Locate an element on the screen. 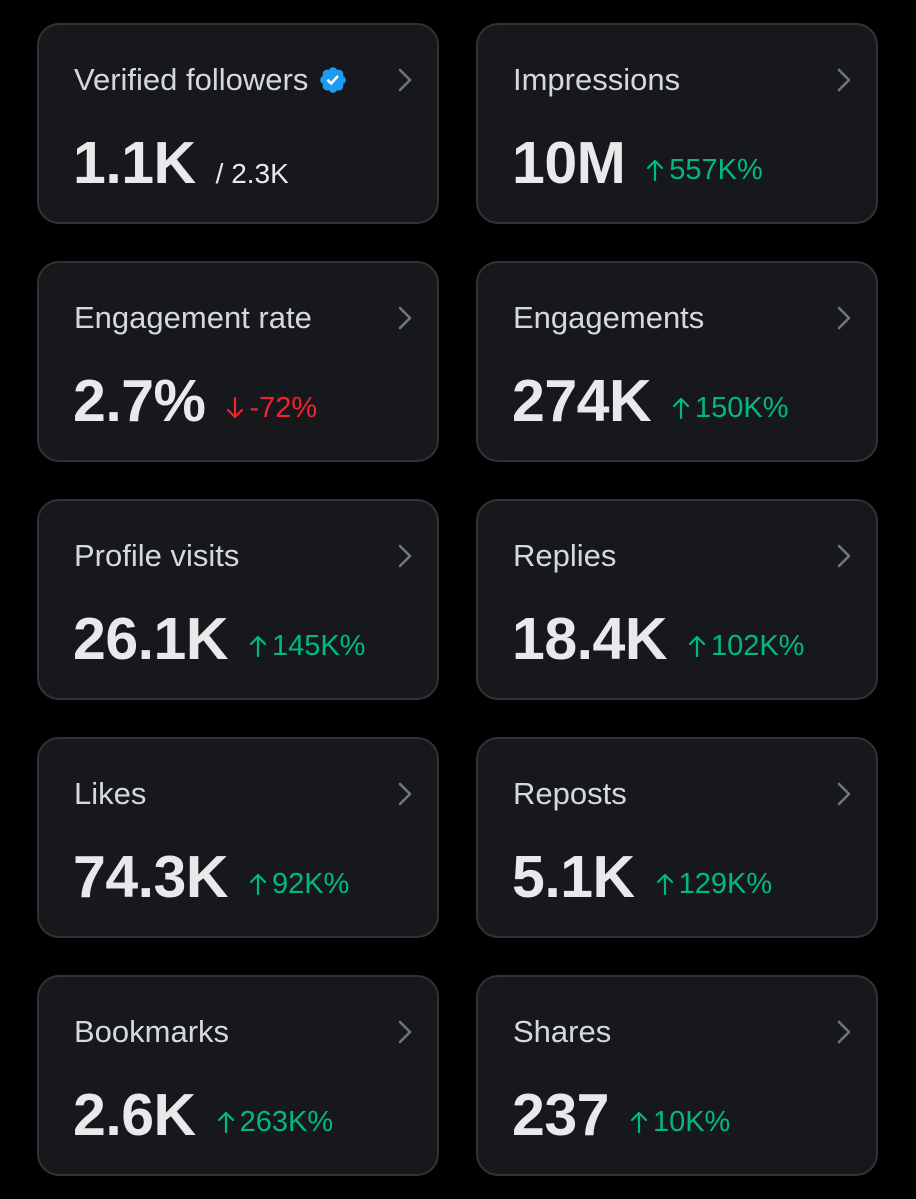  card-value-row: 274K 150K% is located at coordinates (650, 401).